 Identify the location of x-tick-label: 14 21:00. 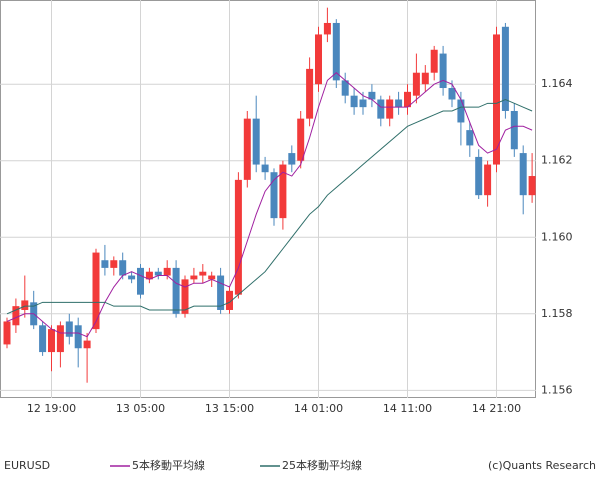
(496, 408).